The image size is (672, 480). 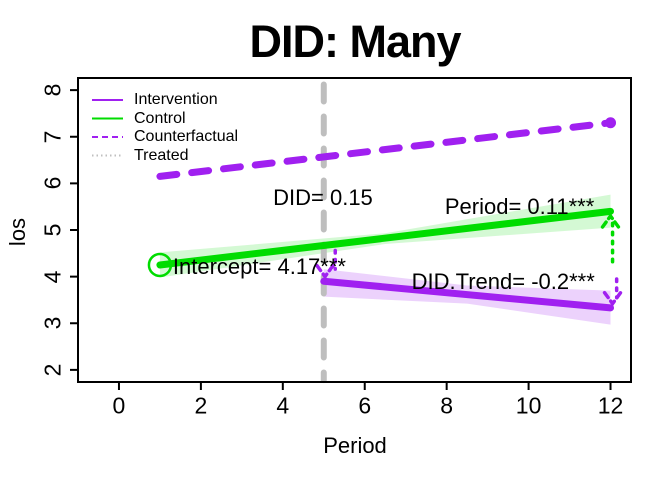 What do you see at coordinates (161, 155) in the screenshot?
I see `legend-label-treated: Treated` at bounding box center [161, 155].